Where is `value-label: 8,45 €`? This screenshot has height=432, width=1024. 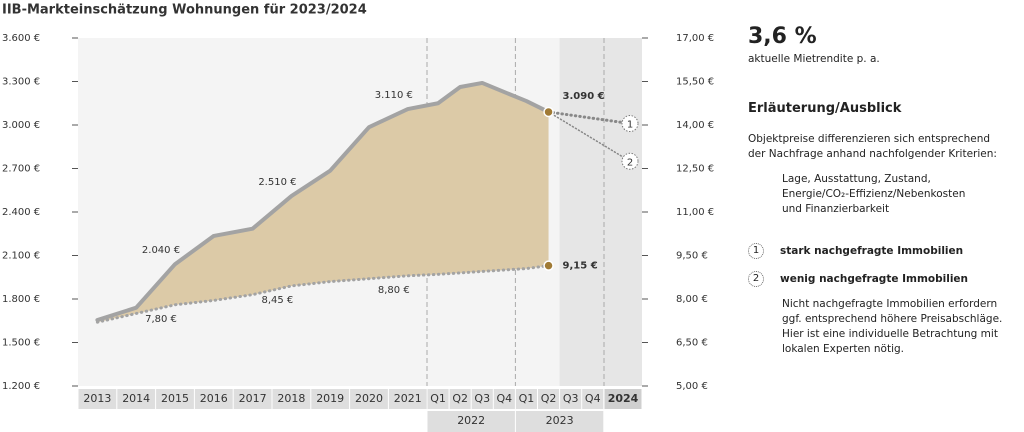
value-label: 8,45 € is located at coordinates (277, 300).